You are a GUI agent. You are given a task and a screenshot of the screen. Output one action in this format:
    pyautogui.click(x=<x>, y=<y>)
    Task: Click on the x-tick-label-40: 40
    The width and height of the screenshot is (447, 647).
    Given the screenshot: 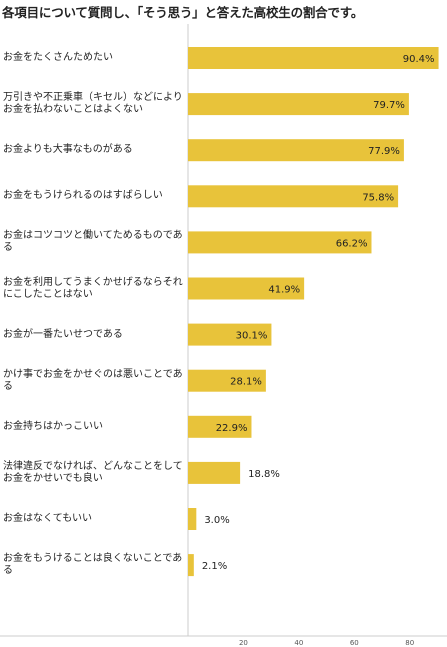 What is the action you would take?
    pyautogui.click(x=298, y=643)
    